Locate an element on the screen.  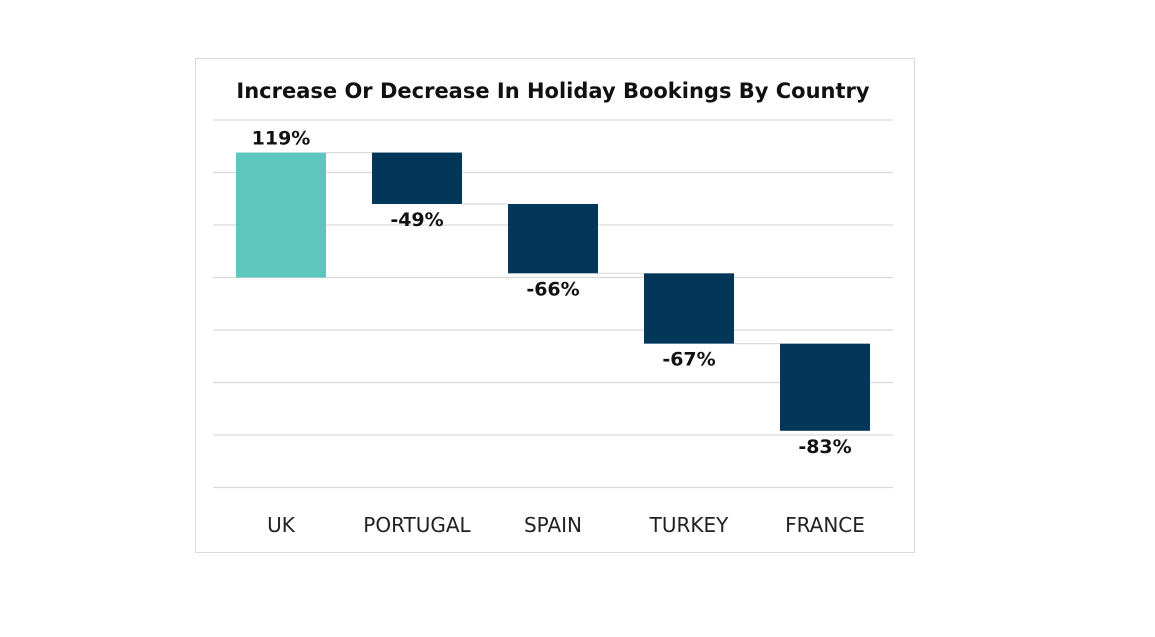
data-label: 119% is located at coordinates (281, 139).